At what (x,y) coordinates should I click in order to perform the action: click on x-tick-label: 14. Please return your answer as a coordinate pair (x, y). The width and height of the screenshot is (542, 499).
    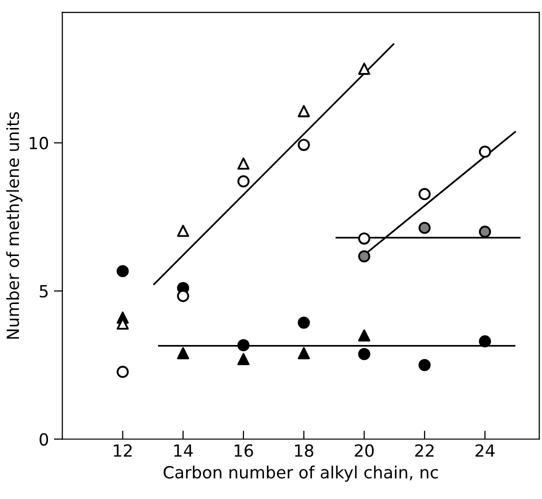
    Looking at the image, I should click on (183, 450).